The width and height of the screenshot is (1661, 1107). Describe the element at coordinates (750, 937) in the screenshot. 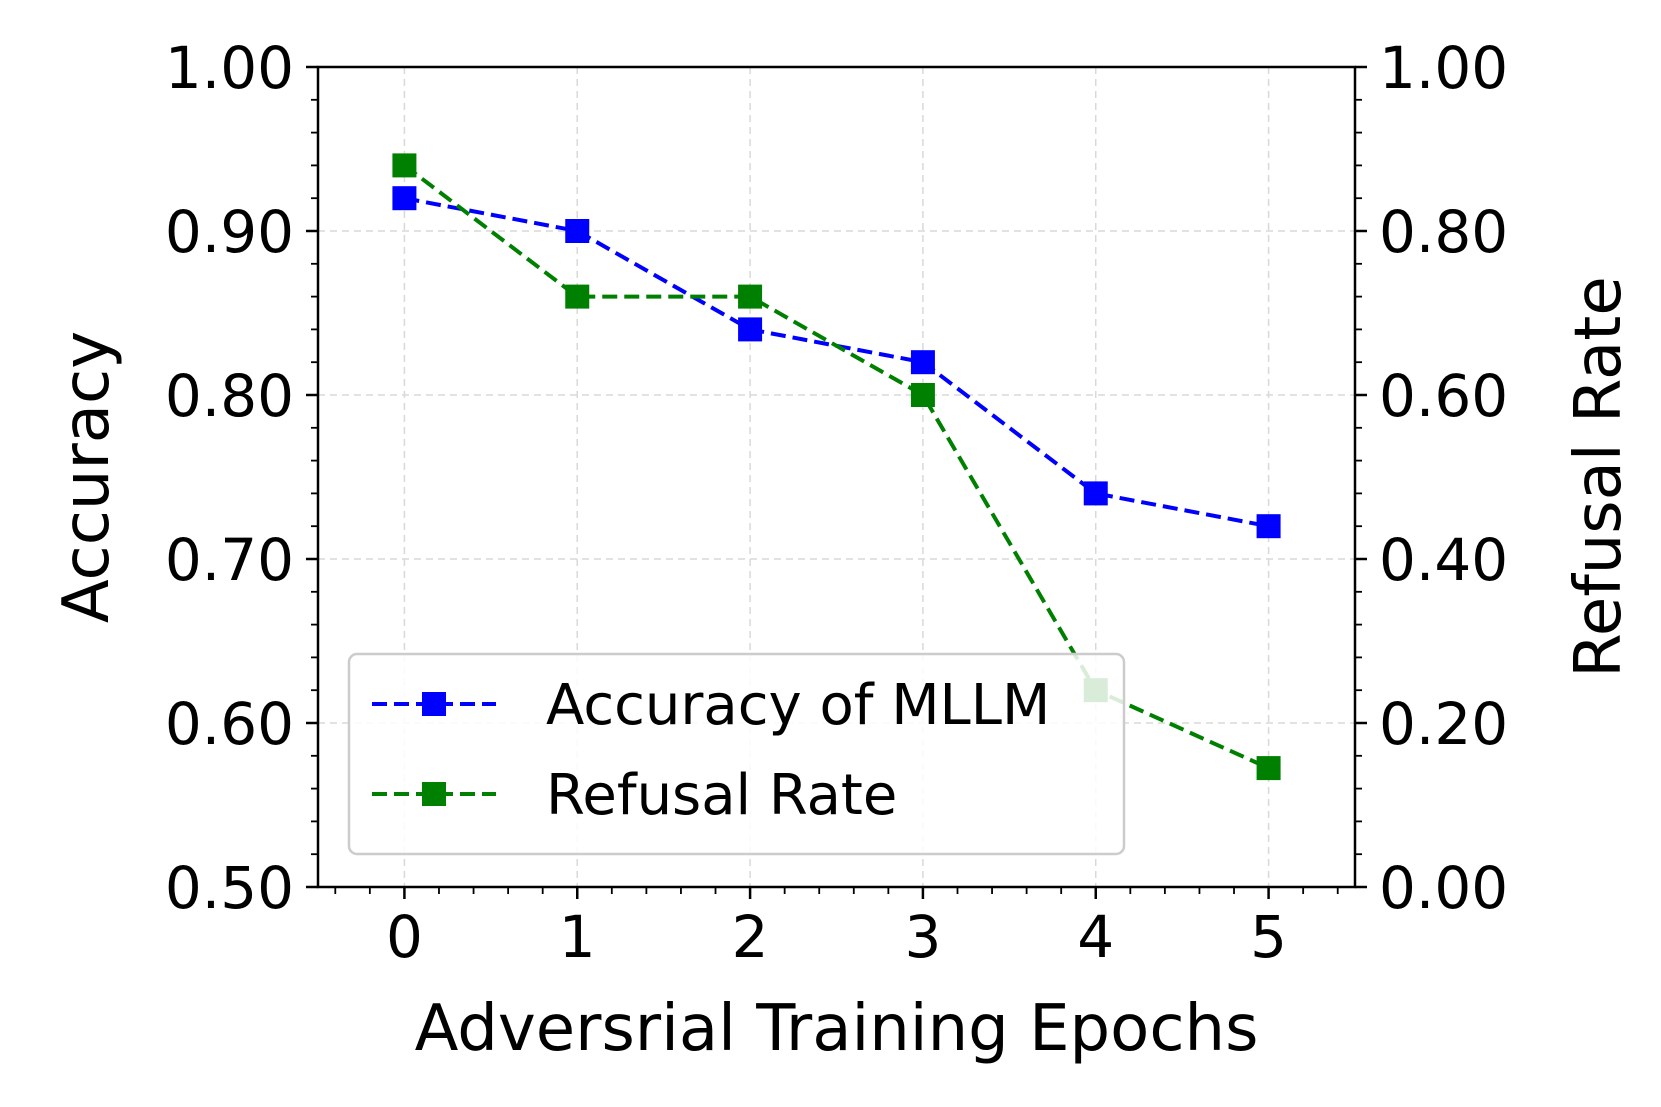

I see `x-tick-label: 2` at that location.